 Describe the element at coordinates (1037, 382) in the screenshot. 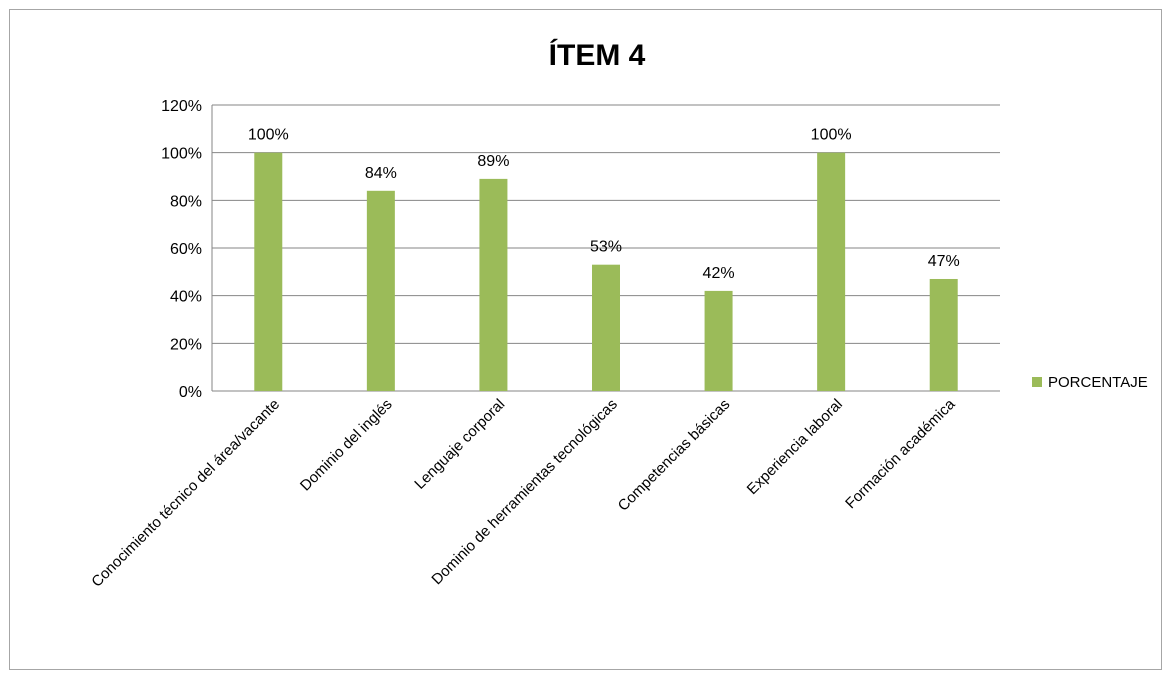

I see `legend-swatch` at that location.